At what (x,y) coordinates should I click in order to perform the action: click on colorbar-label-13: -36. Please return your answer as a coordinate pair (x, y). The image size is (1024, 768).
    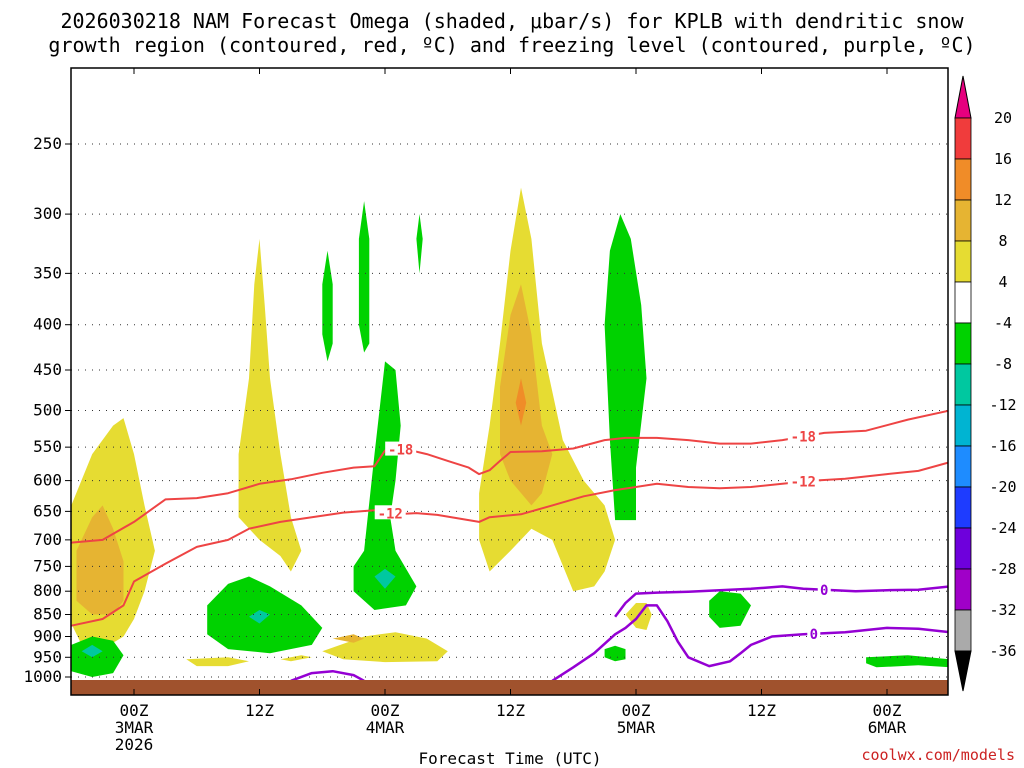
    Looking at the image, I should click on (1002, 651).